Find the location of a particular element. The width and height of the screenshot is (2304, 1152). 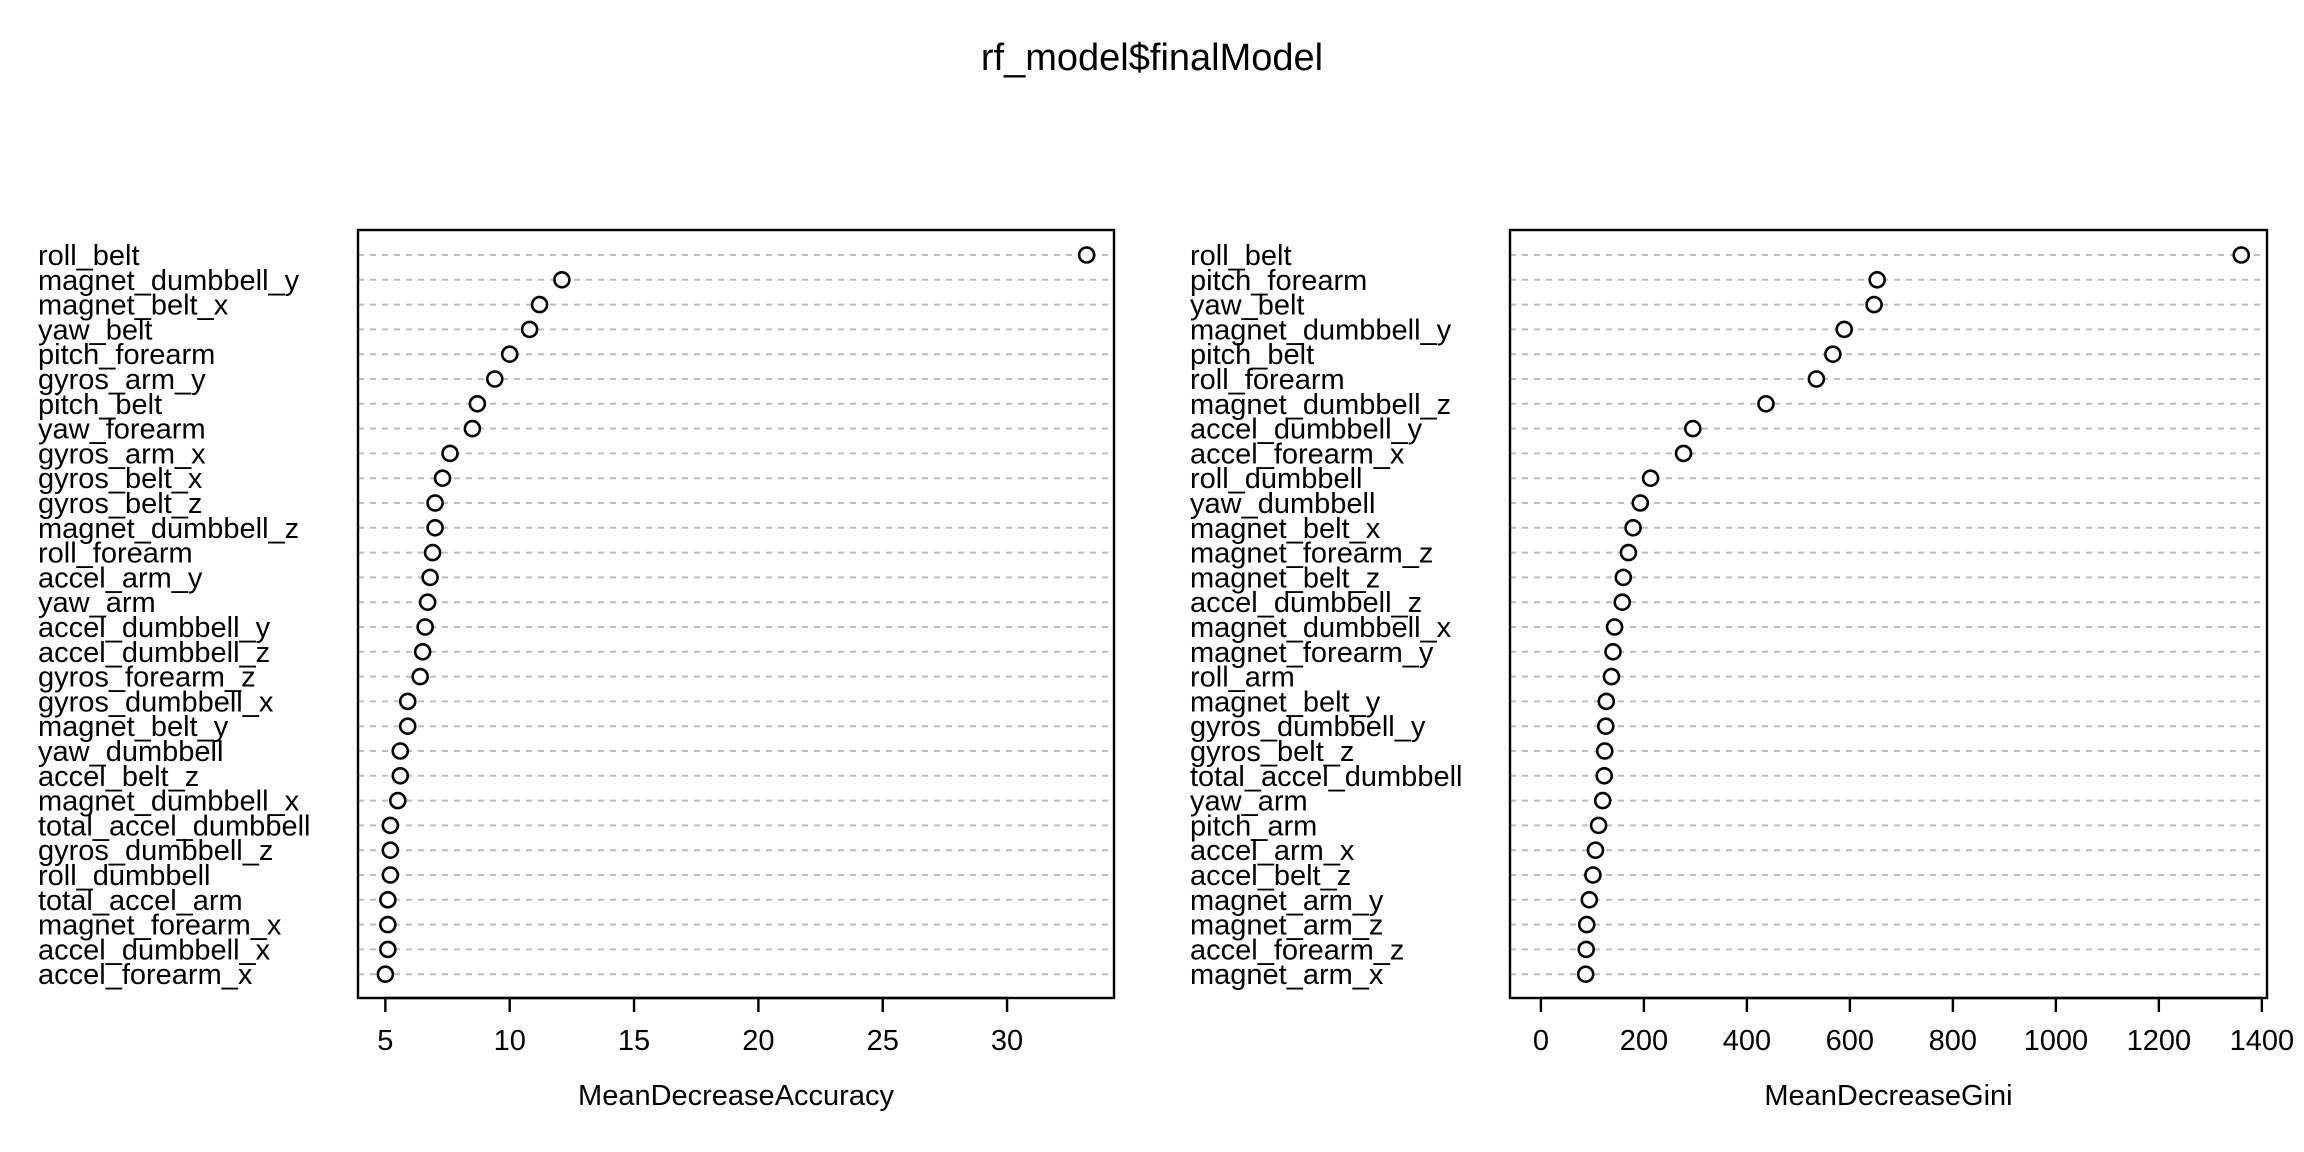

x-tick-label: 30 is located at coordinates (1007, 1041).